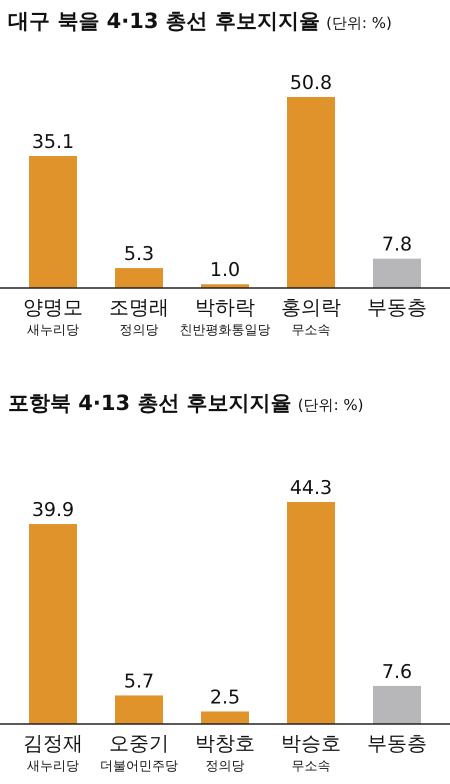 The width and height of the screenshot is (450, 784). I want to click on x-tick-label: 박창호 정의당, so click(225, 752).